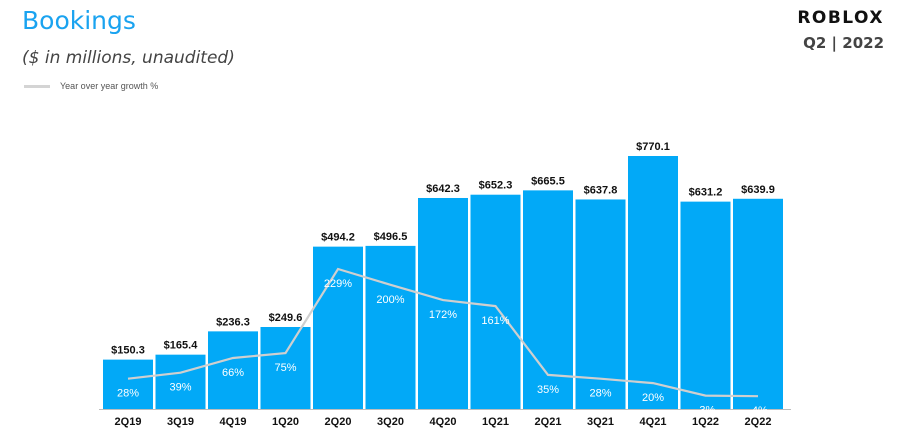 Image resolution: width=908 pixels, height=443 pixels. What do you see at coordinates (390, 422) in the screenshot?
I see `x-tick-label-3Q20: 3Q20` at bounding box center [390, 422].